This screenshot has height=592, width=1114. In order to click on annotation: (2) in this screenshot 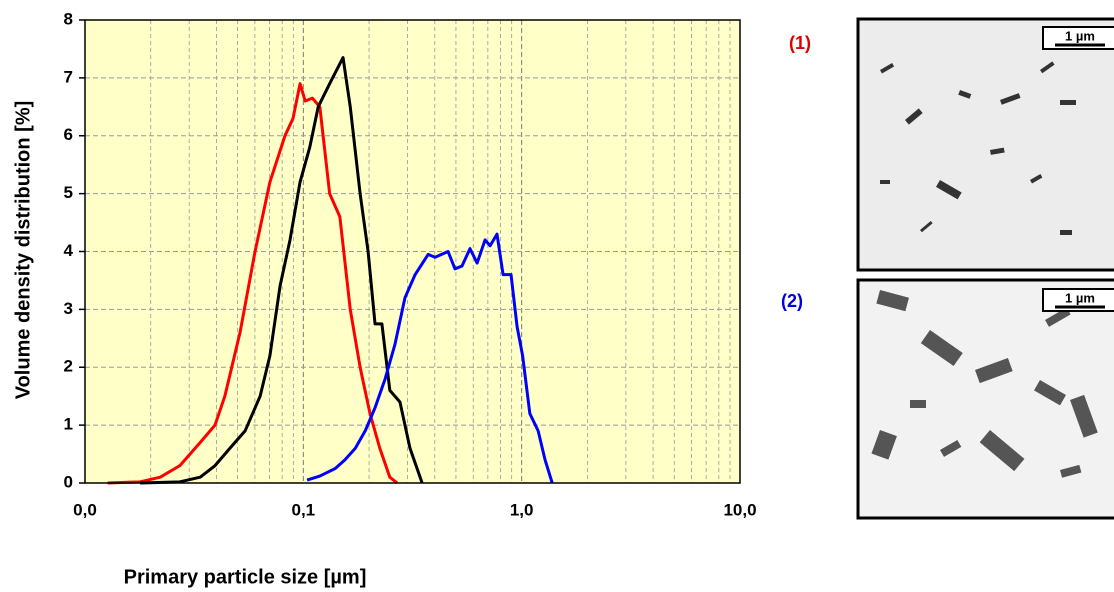, I will do `click(792, 301)`.